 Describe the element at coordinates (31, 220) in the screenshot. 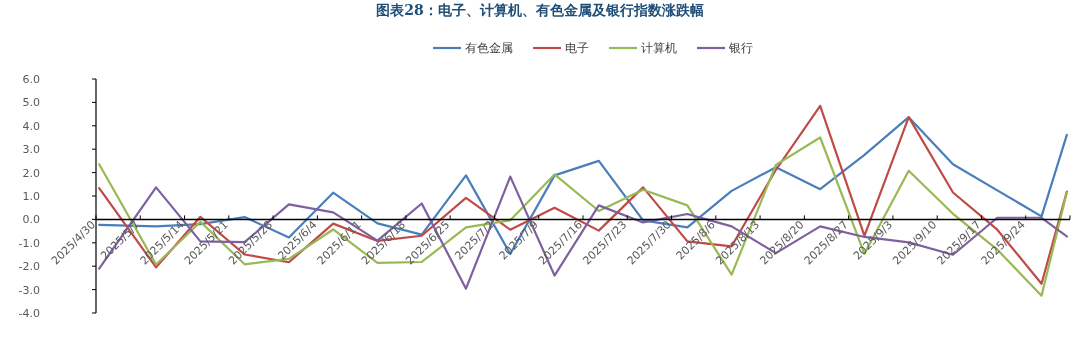

I see `y-tick-label: 0.0` at that location.